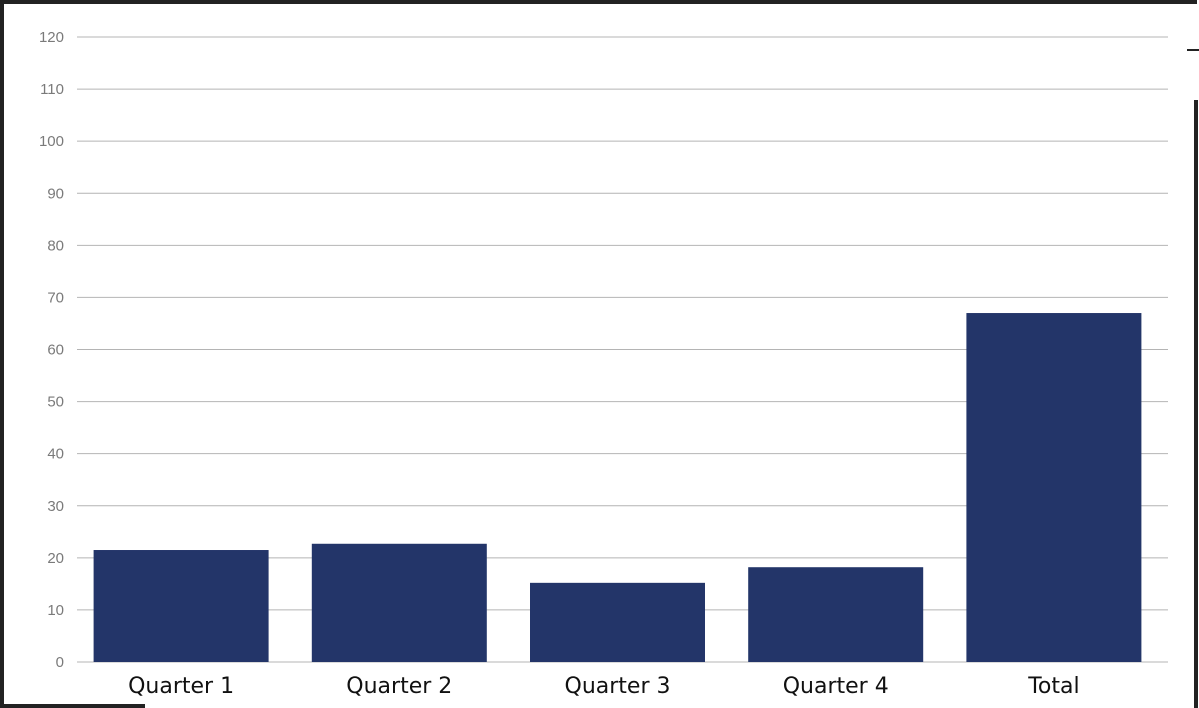  I want to click on x-tick-label: Quarter 2, so click(399, 686).